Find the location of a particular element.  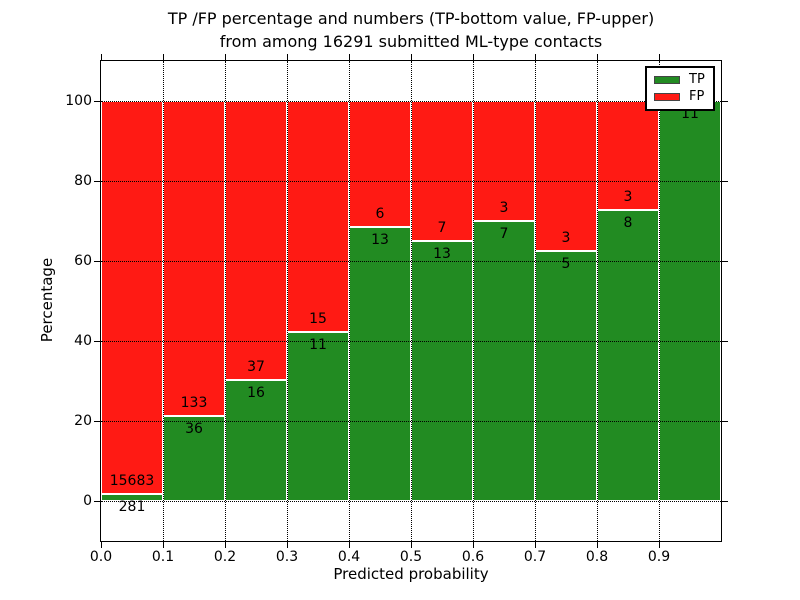

x-tick-label: 0.8 is located at coordinates (597, 557).